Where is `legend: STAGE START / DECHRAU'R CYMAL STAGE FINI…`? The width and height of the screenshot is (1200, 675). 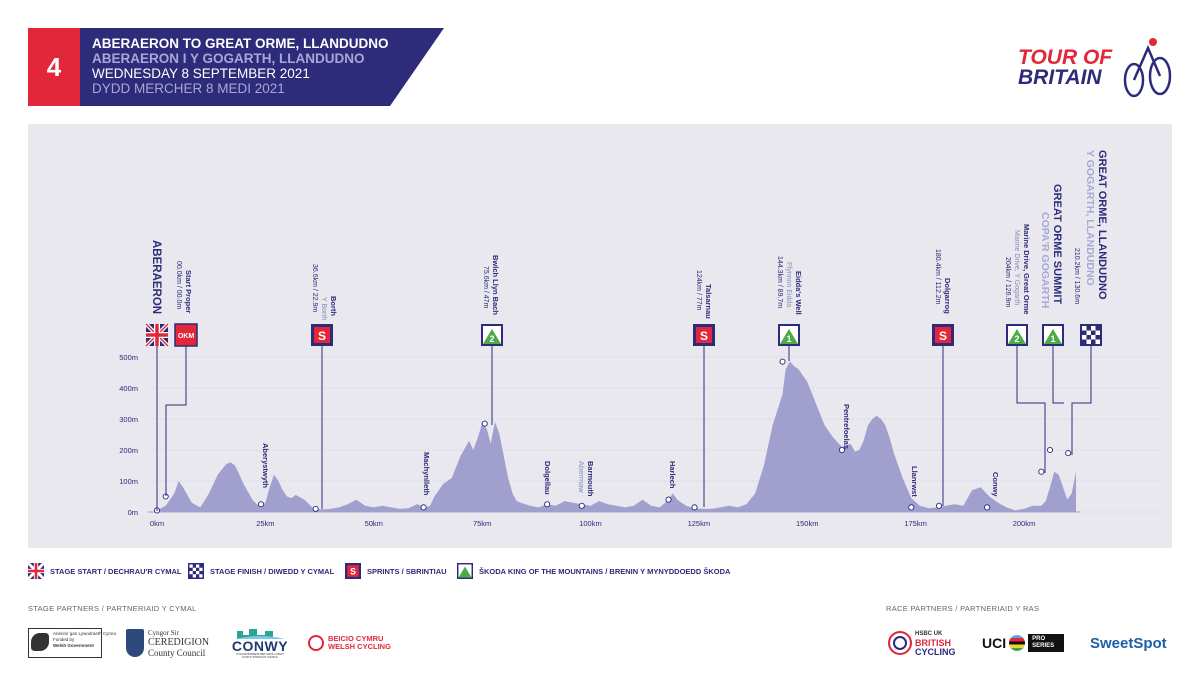 legend: STAGE START / DECHRAU'R CYMAL STAGE FINI… is located at coordinates (478, 572).